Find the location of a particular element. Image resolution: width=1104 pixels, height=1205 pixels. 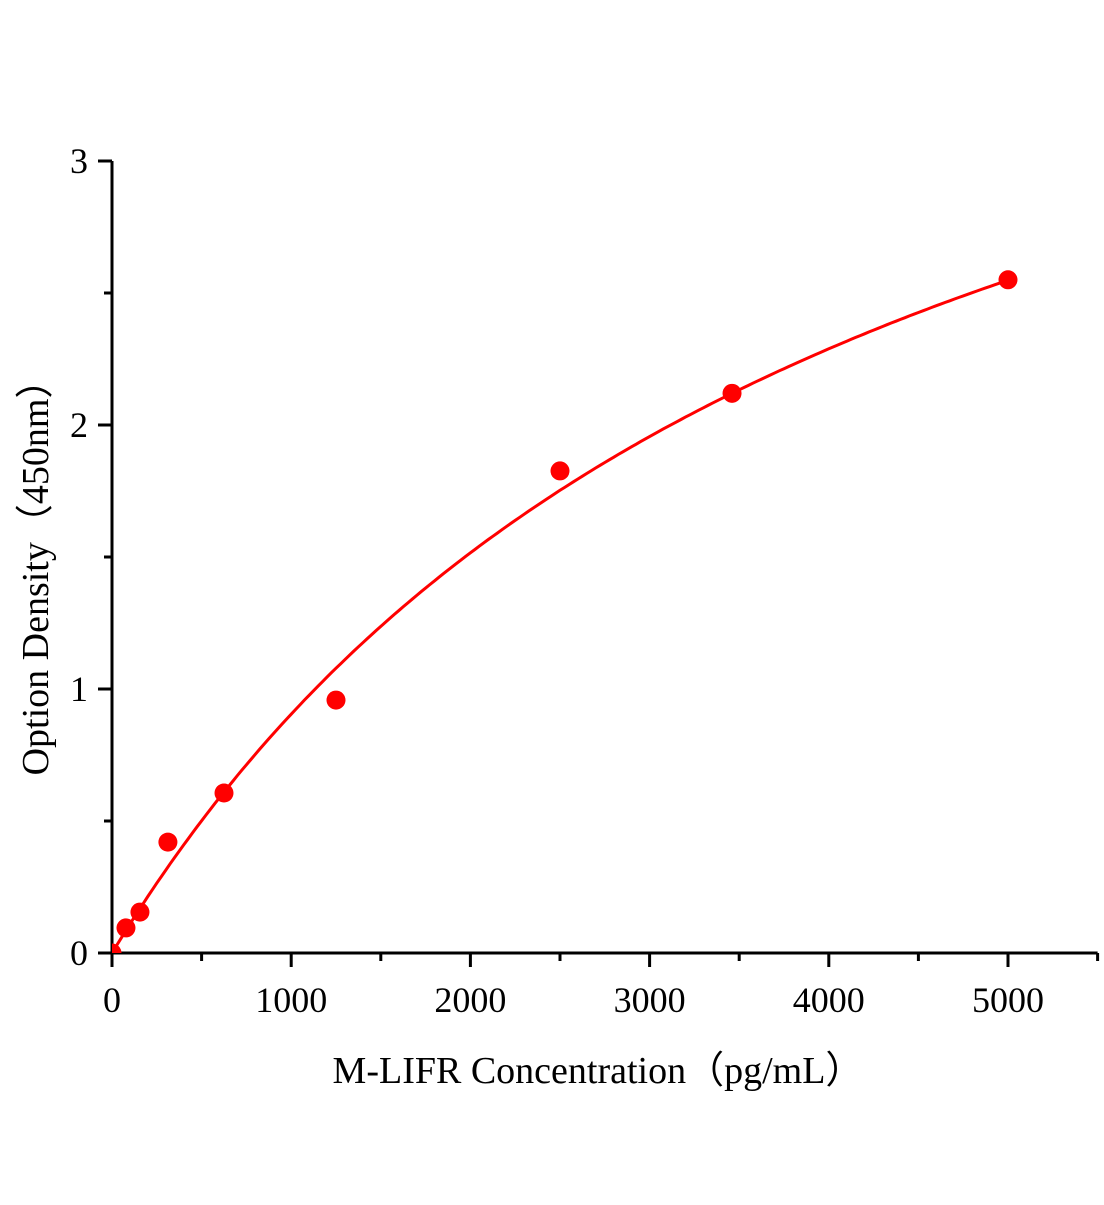

y-tick-label: 0 is located at coordinates (79, 953).